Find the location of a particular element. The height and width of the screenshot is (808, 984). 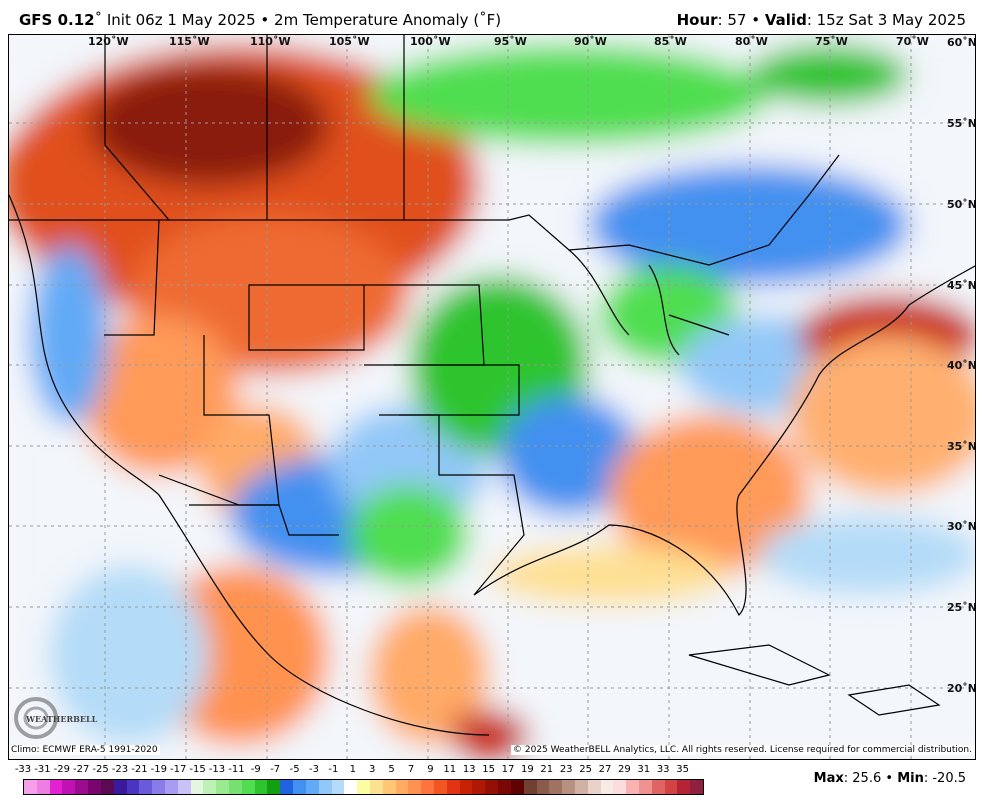

lat-label: 20˚N is located at coordinates (961, 688).